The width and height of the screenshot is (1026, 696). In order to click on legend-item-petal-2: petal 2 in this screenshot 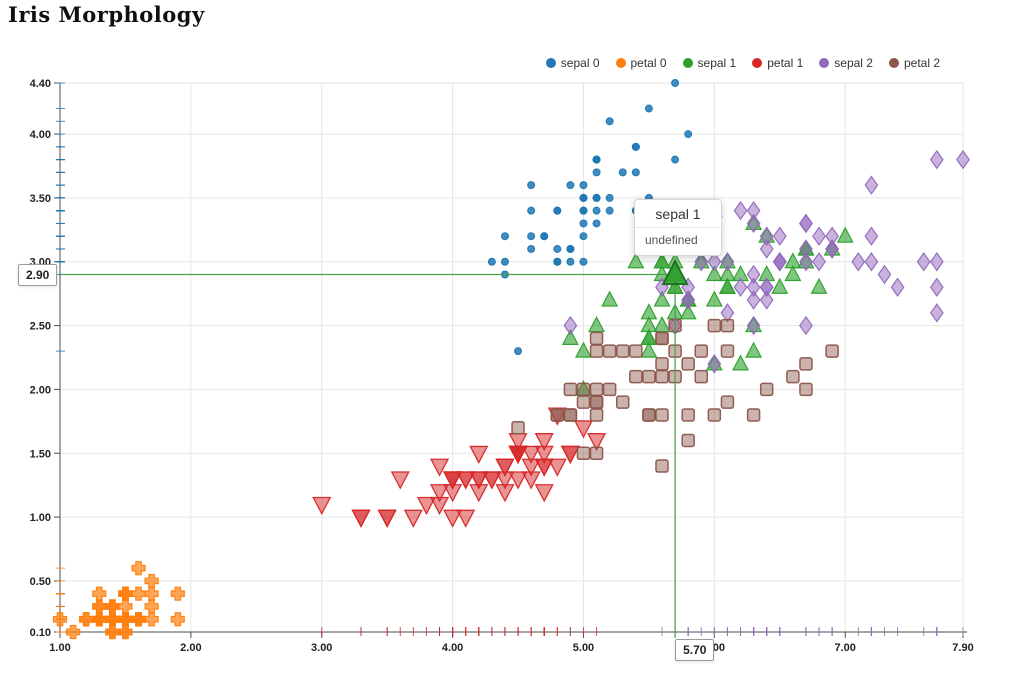, I will do `click(914, 63)`.